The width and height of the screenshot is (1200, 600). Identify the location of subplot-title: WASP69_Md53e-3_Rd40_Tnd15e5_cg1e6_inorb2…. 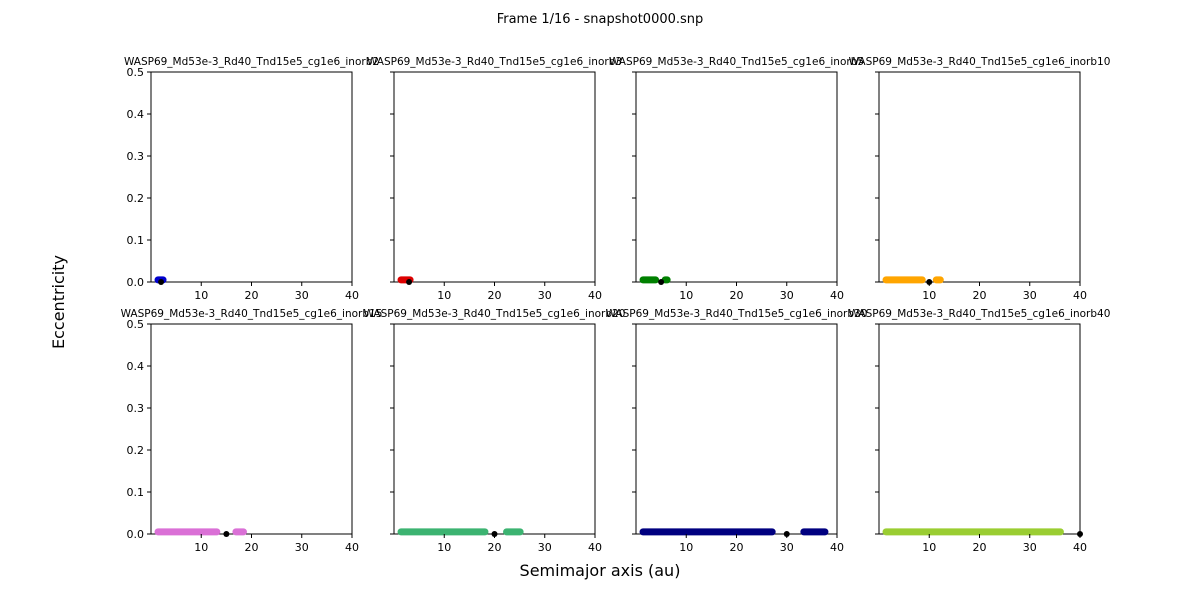
(495, 314).